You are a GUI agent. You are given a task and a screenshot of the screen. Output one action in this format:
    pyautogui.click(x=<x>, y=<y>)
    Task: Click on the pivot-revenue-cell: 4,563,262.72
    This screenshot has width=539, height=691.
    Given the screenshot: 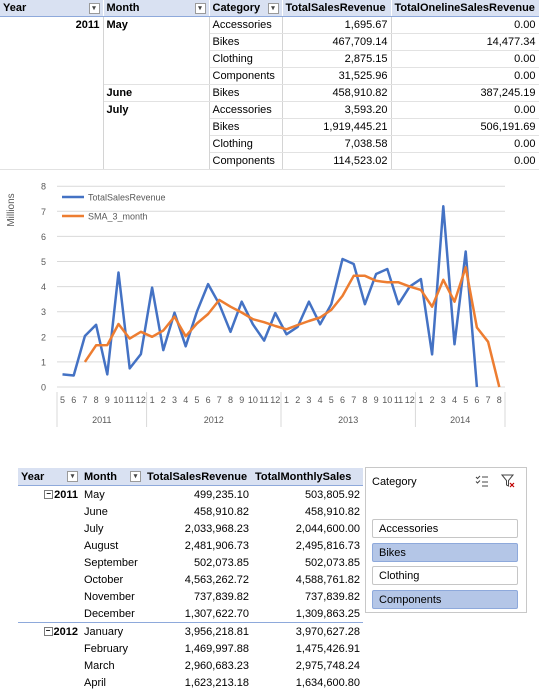 What is the action you would take?
    pyautogui.click(x=216, y=579)
    